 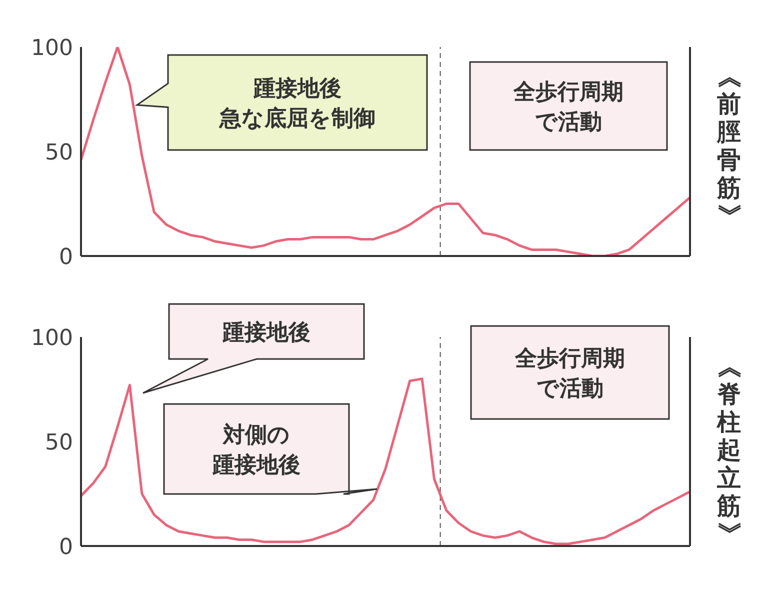 I want to click on y2-axis-title: 《前脛骨筋》, so click(x=729, y=146).